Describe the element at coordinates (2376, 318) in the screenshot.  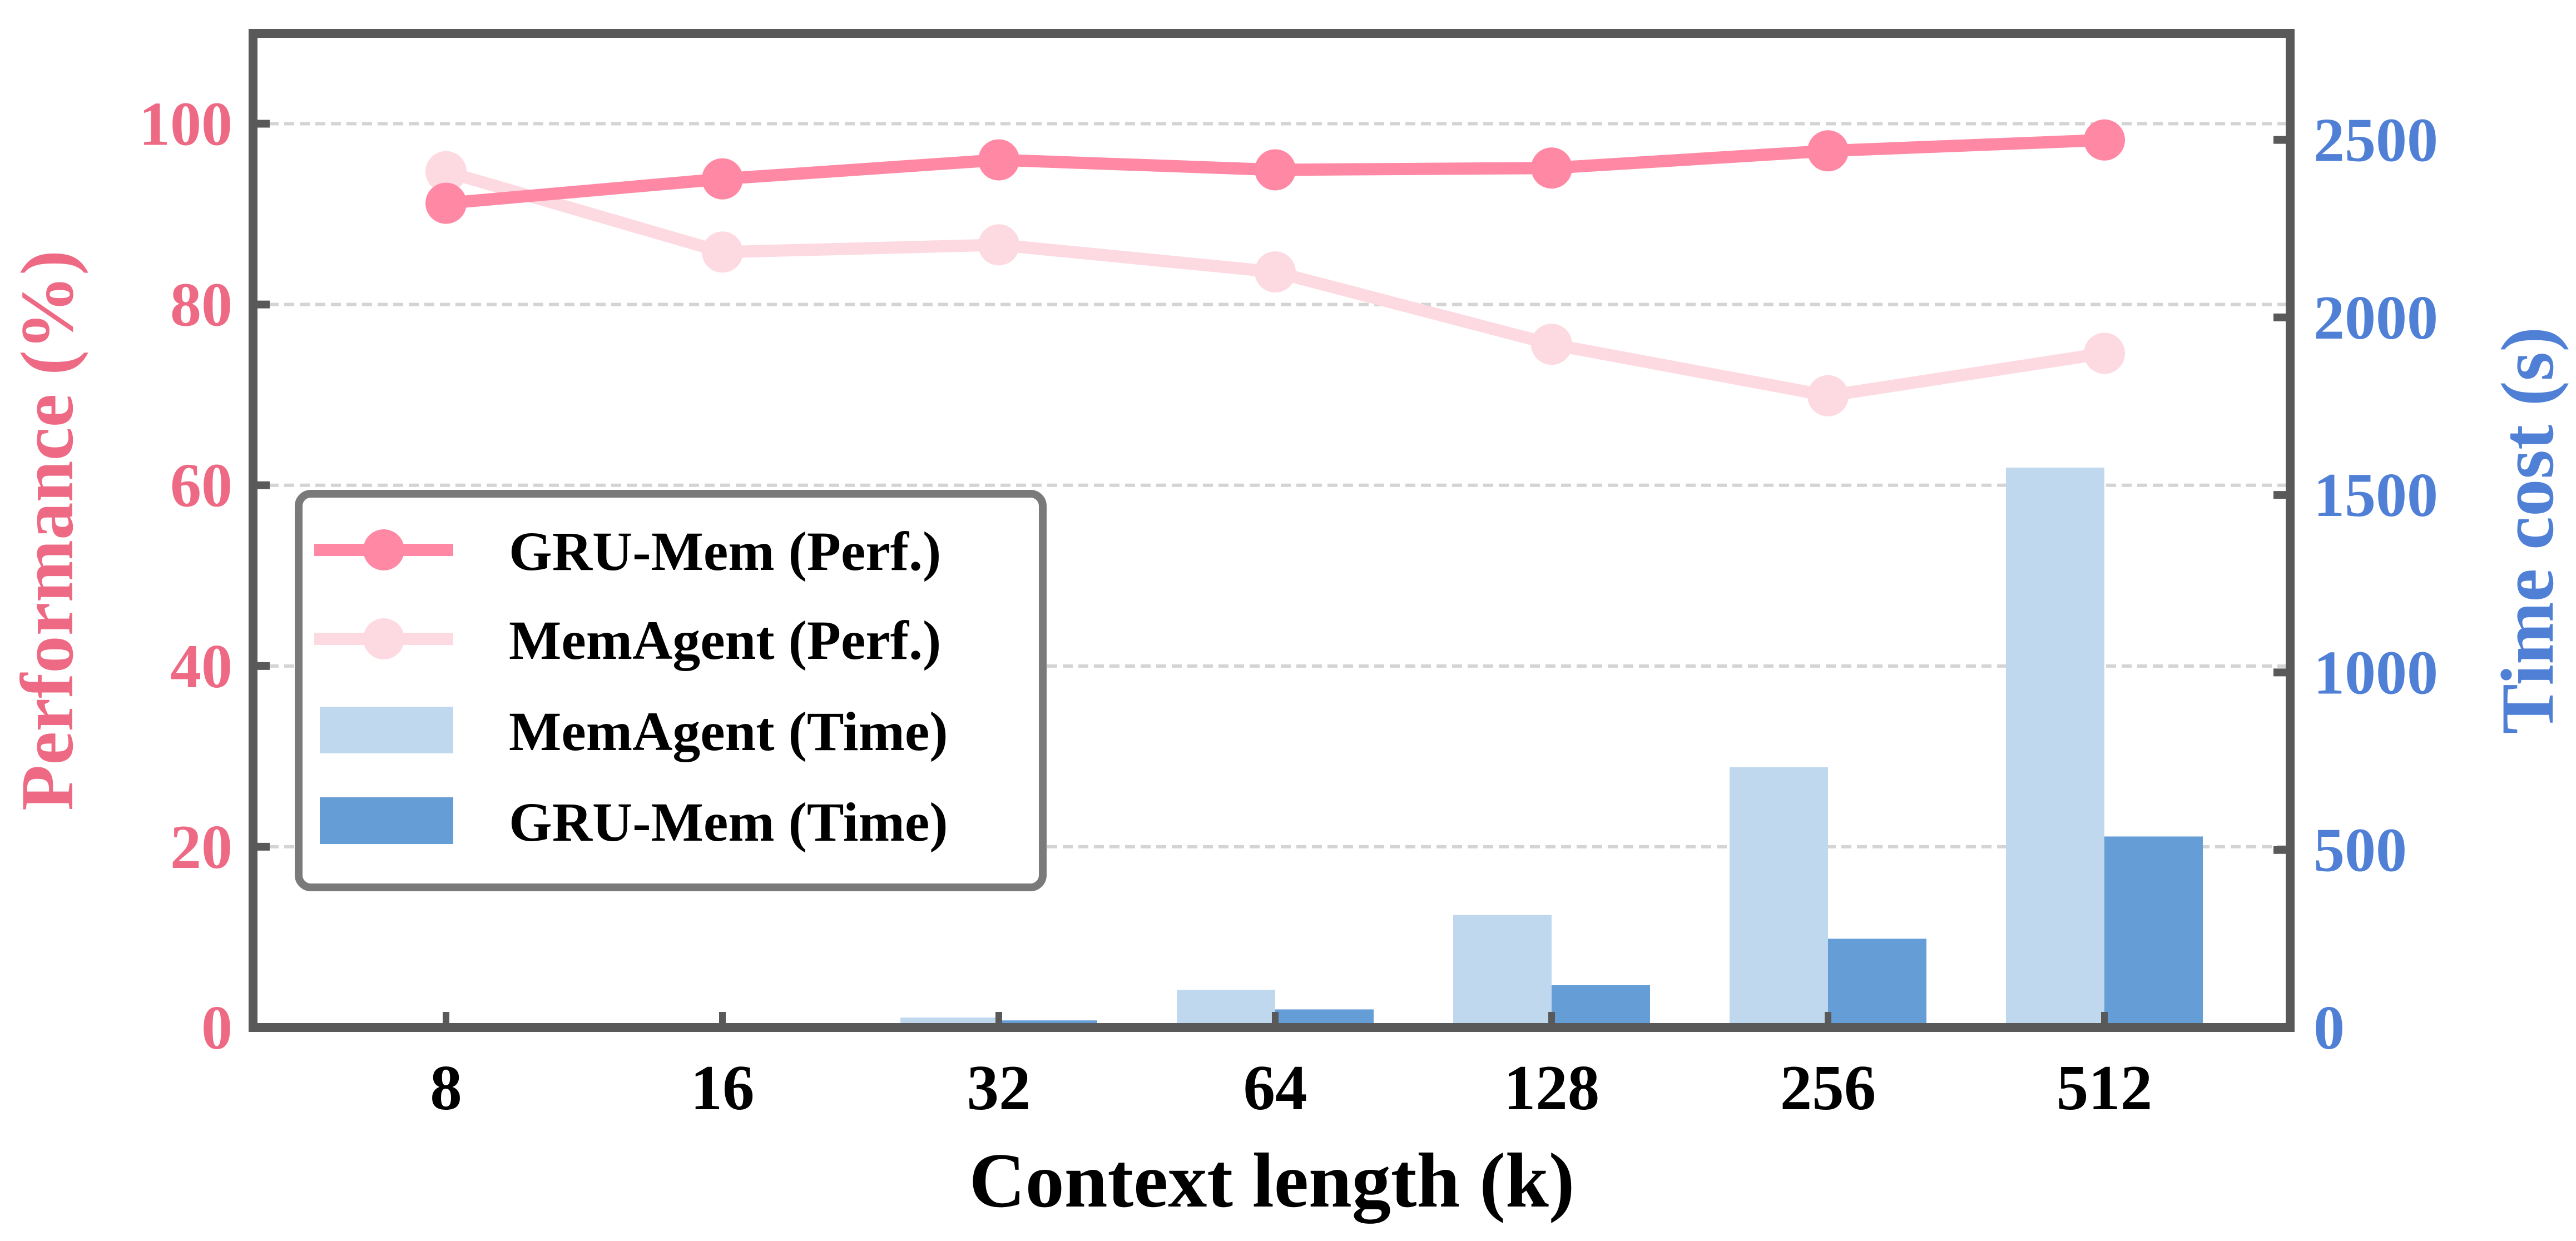
I see `right-tick-label: 2000` at that location.